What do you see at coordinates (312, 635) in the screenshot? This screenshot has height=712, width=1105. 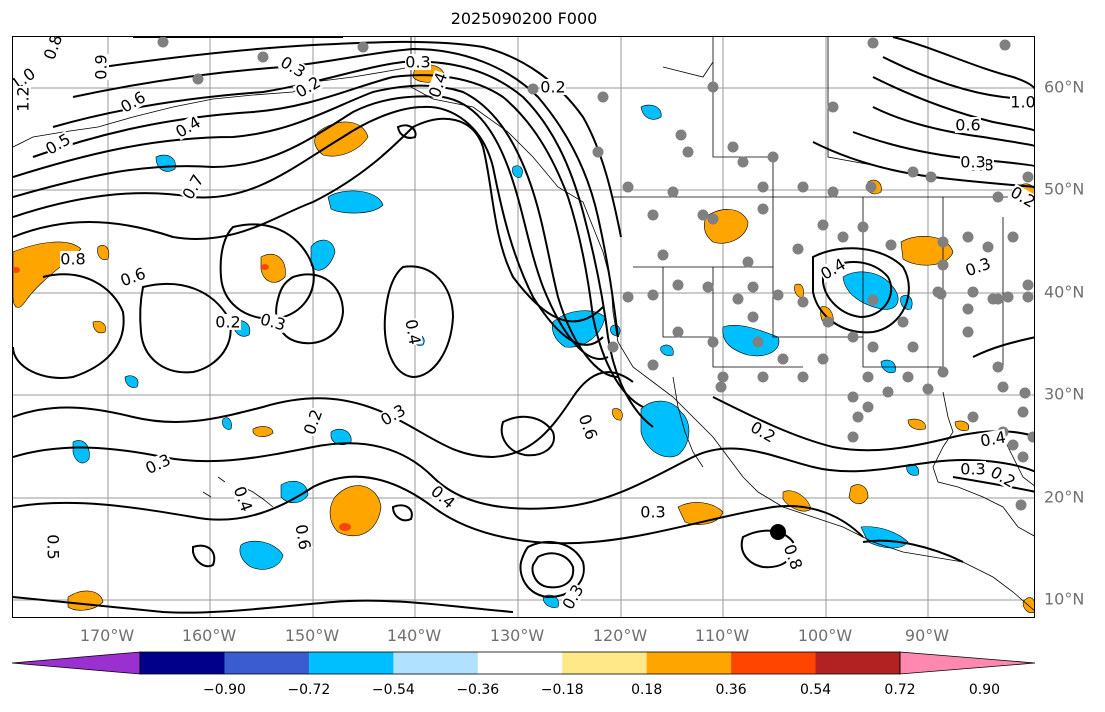 I see `longitude-label: 150°W` at bounding box center [312, 635].